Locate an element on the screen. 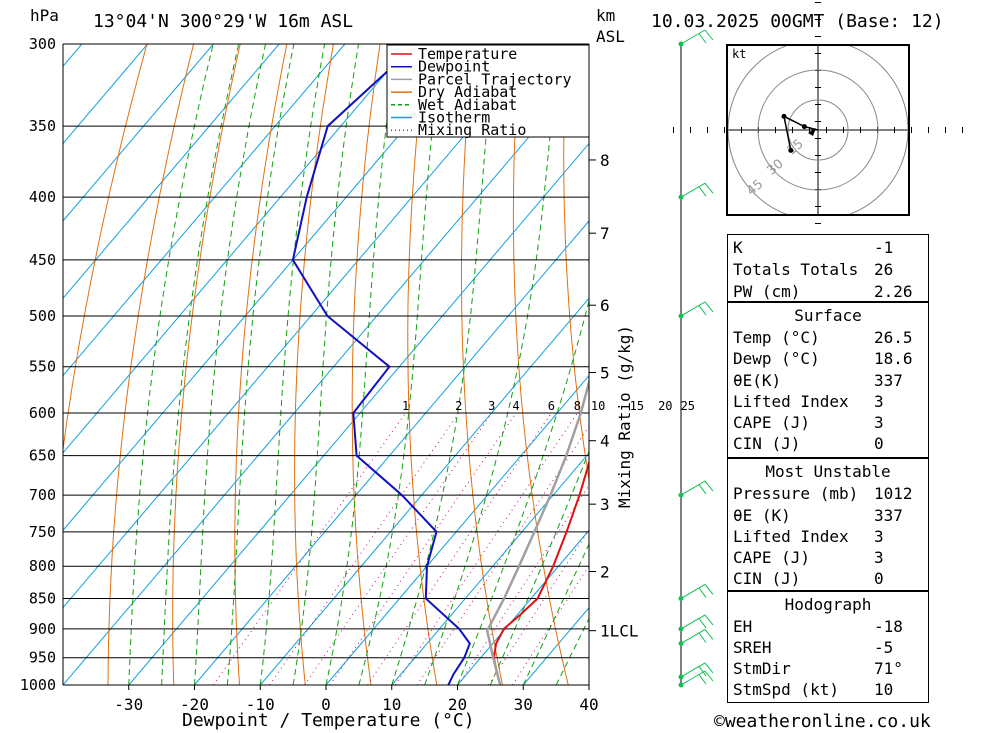  hodograph-trace is located at coordinates (800, 133).